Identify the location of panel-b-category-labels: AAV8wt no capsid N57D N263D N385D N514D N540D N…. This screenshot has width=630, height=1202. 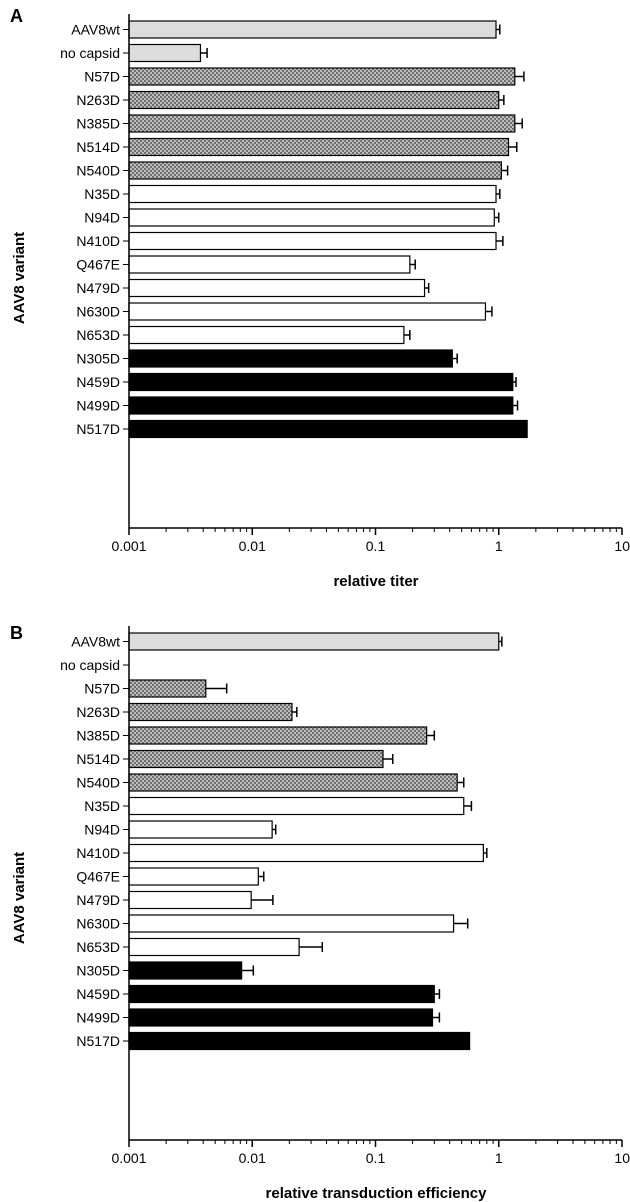
(94, 841).